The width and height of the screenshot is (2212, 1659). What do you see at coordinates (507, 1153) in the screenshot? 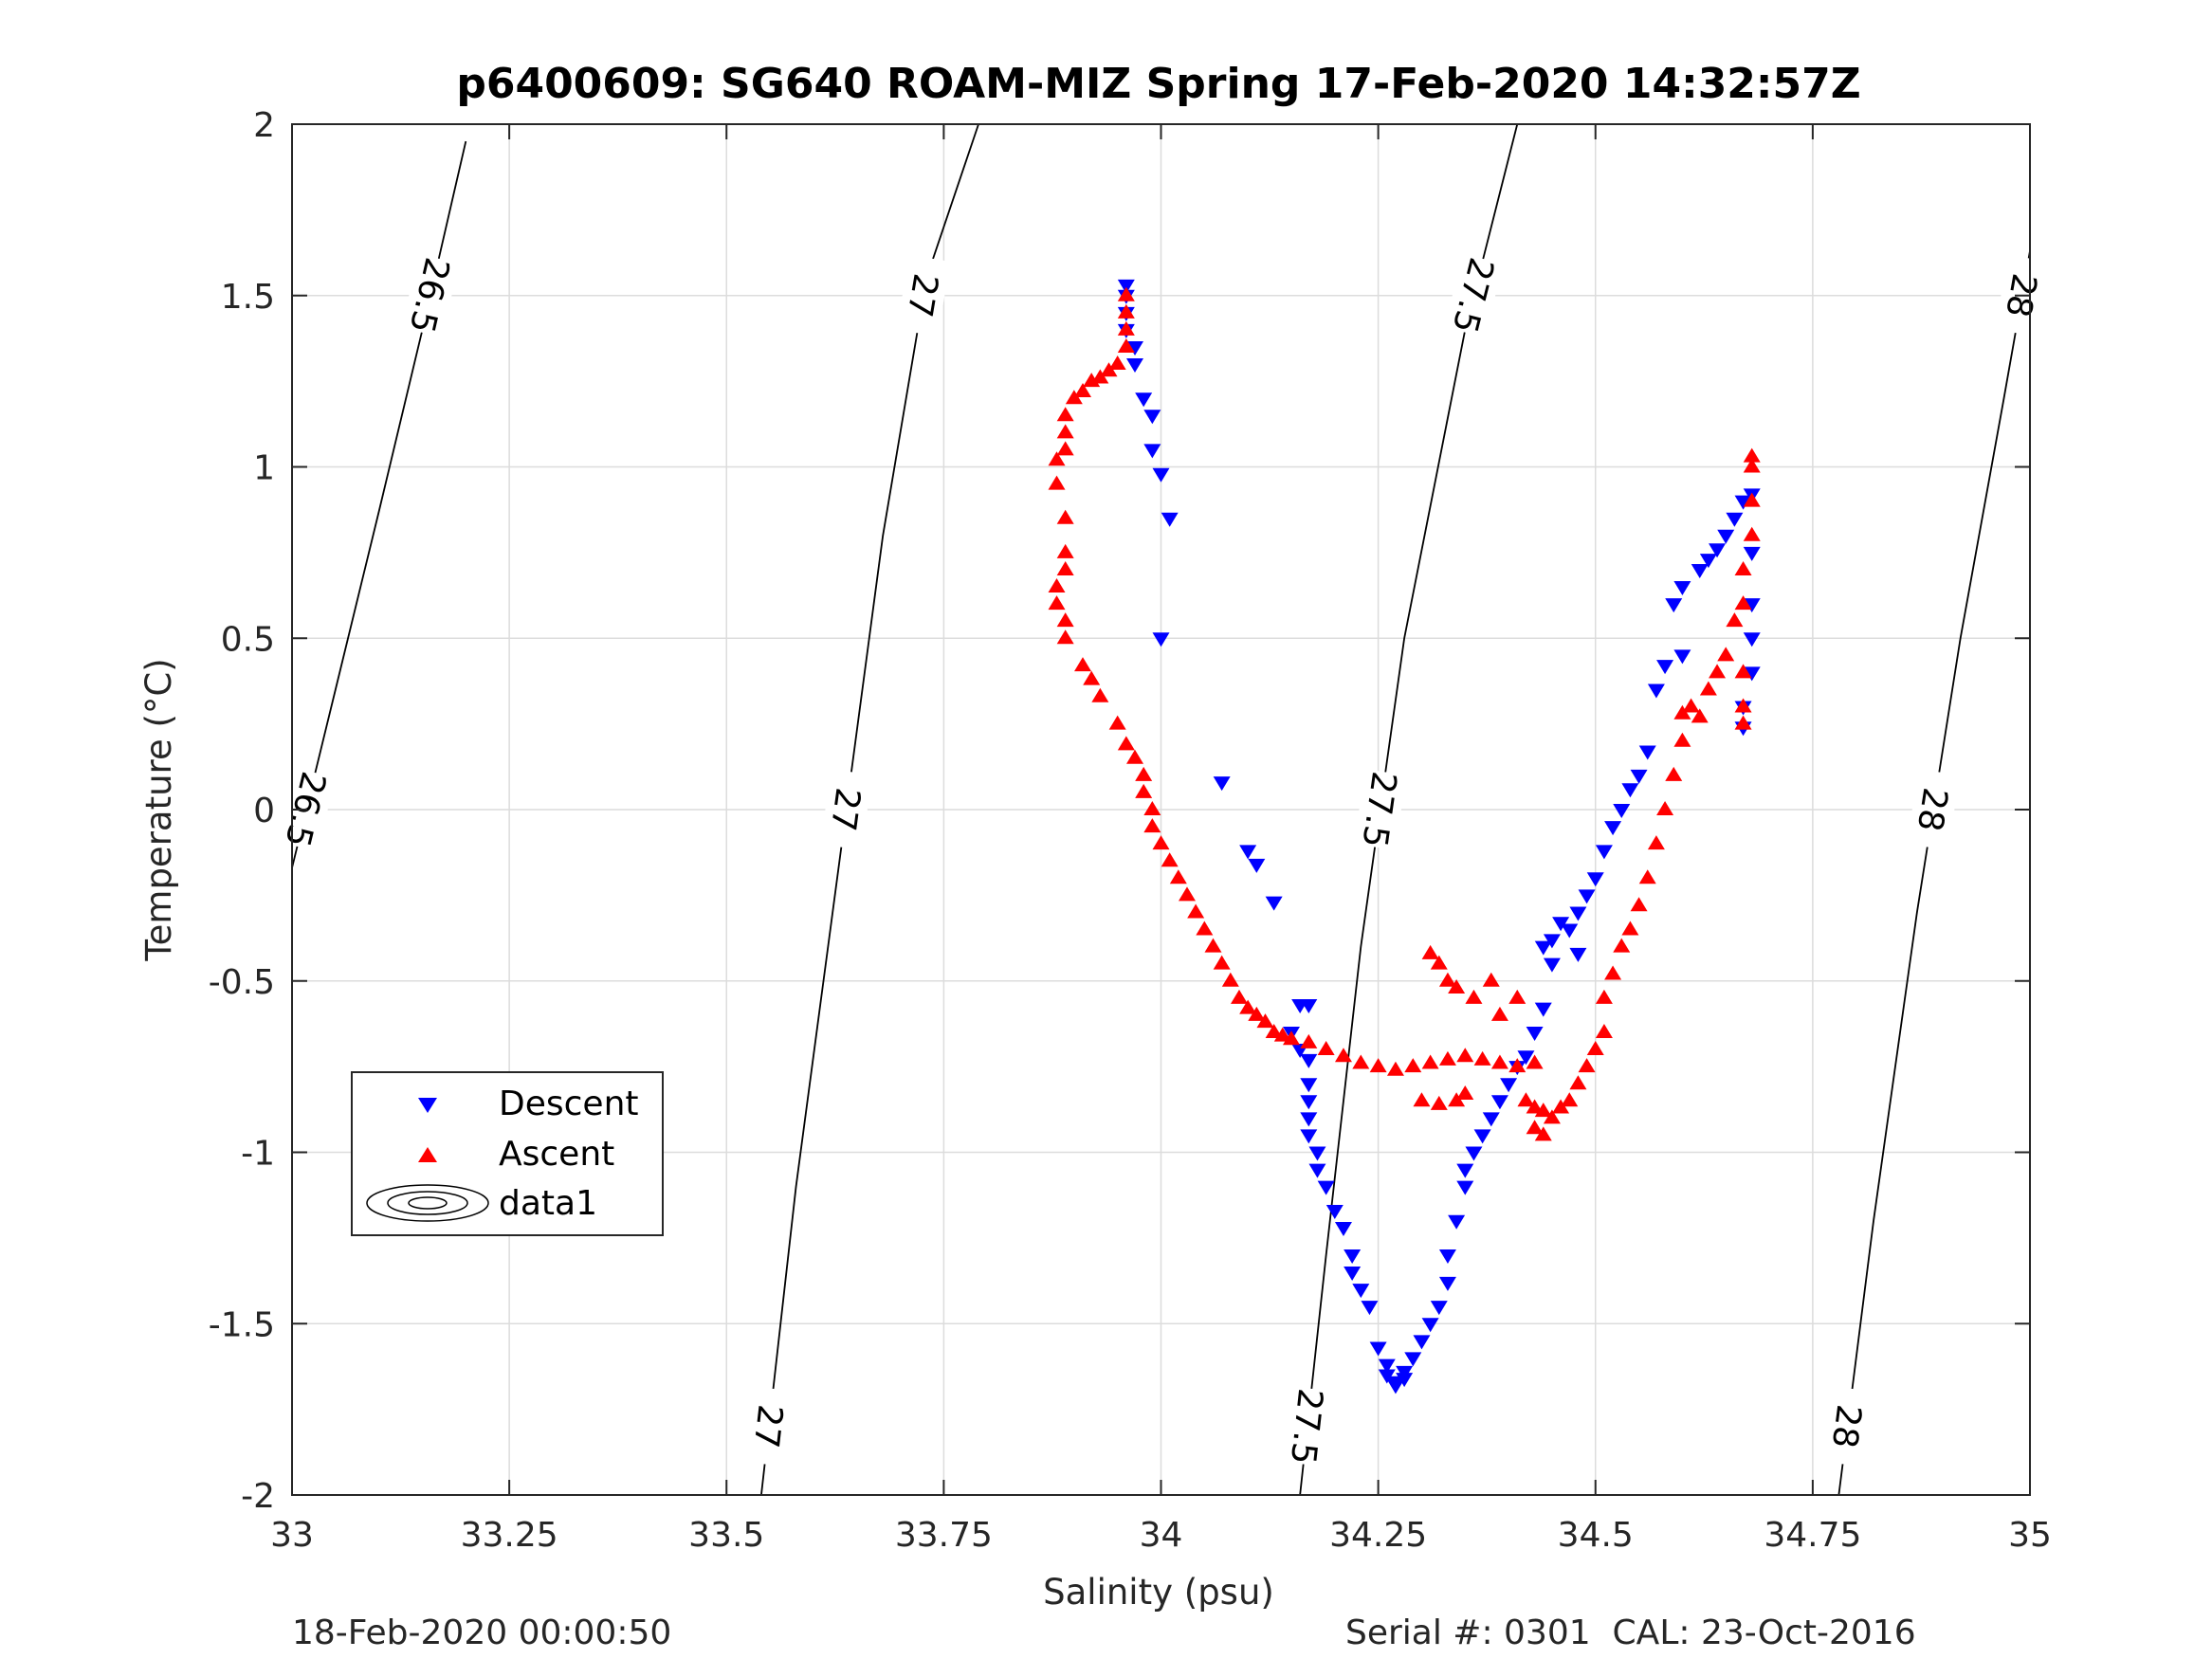
I see `legend-box` at bounding box center [507, 1153].